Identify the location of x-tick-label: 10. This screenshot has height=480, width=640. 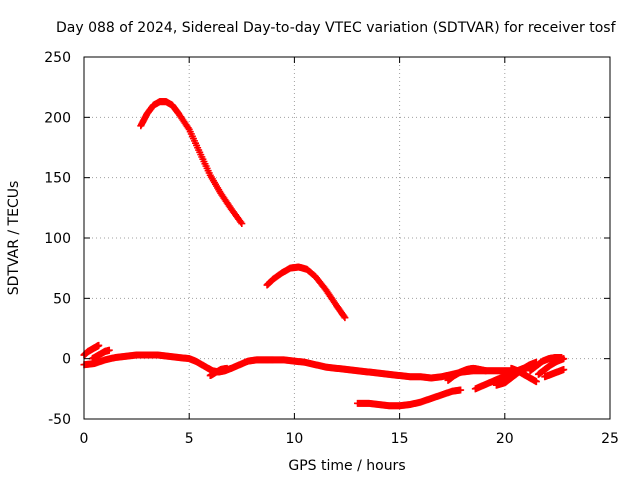
(294, 439).